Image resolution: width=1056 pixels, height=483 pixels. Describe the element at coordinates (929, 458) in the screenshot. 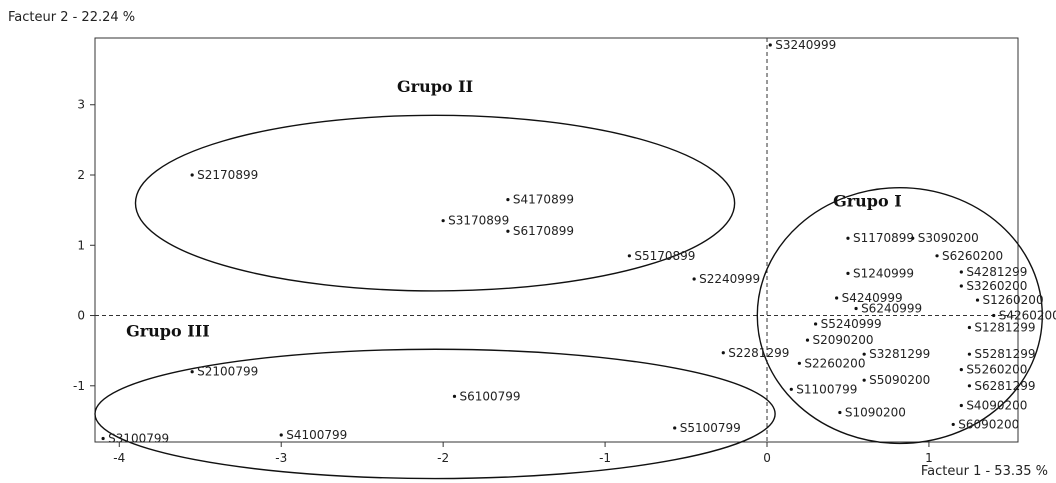

I see `x-tick-label: 1` at that location.